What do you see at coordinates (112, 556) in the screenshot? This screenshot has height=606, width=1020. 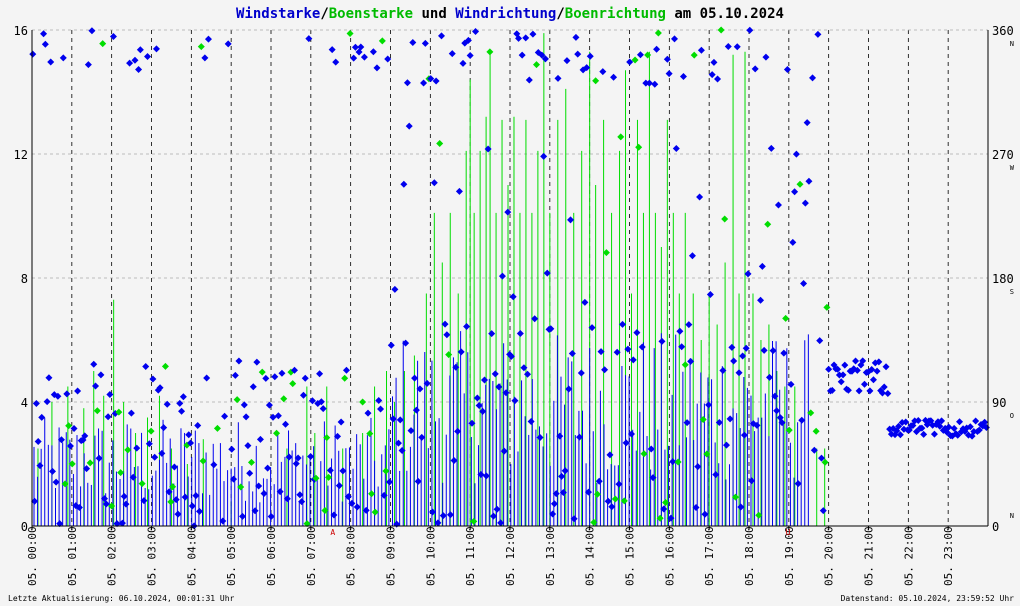 I see `x-tick-label: 05. 02:00` at bounding box center [112, 556].